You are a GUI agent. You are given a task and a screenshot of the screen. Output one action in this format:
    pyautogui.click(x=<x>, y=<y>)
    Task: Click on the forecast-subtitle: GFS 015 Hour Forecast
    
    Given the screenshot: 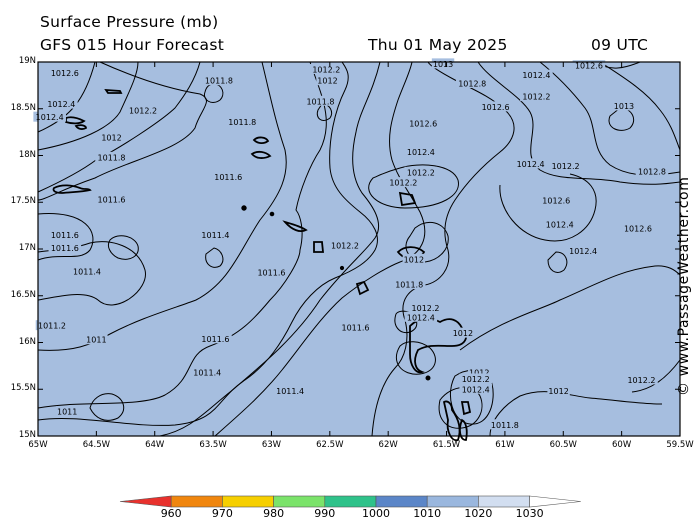 What is the action you would take?
    pyautogui.click(x=132, y=45)
    